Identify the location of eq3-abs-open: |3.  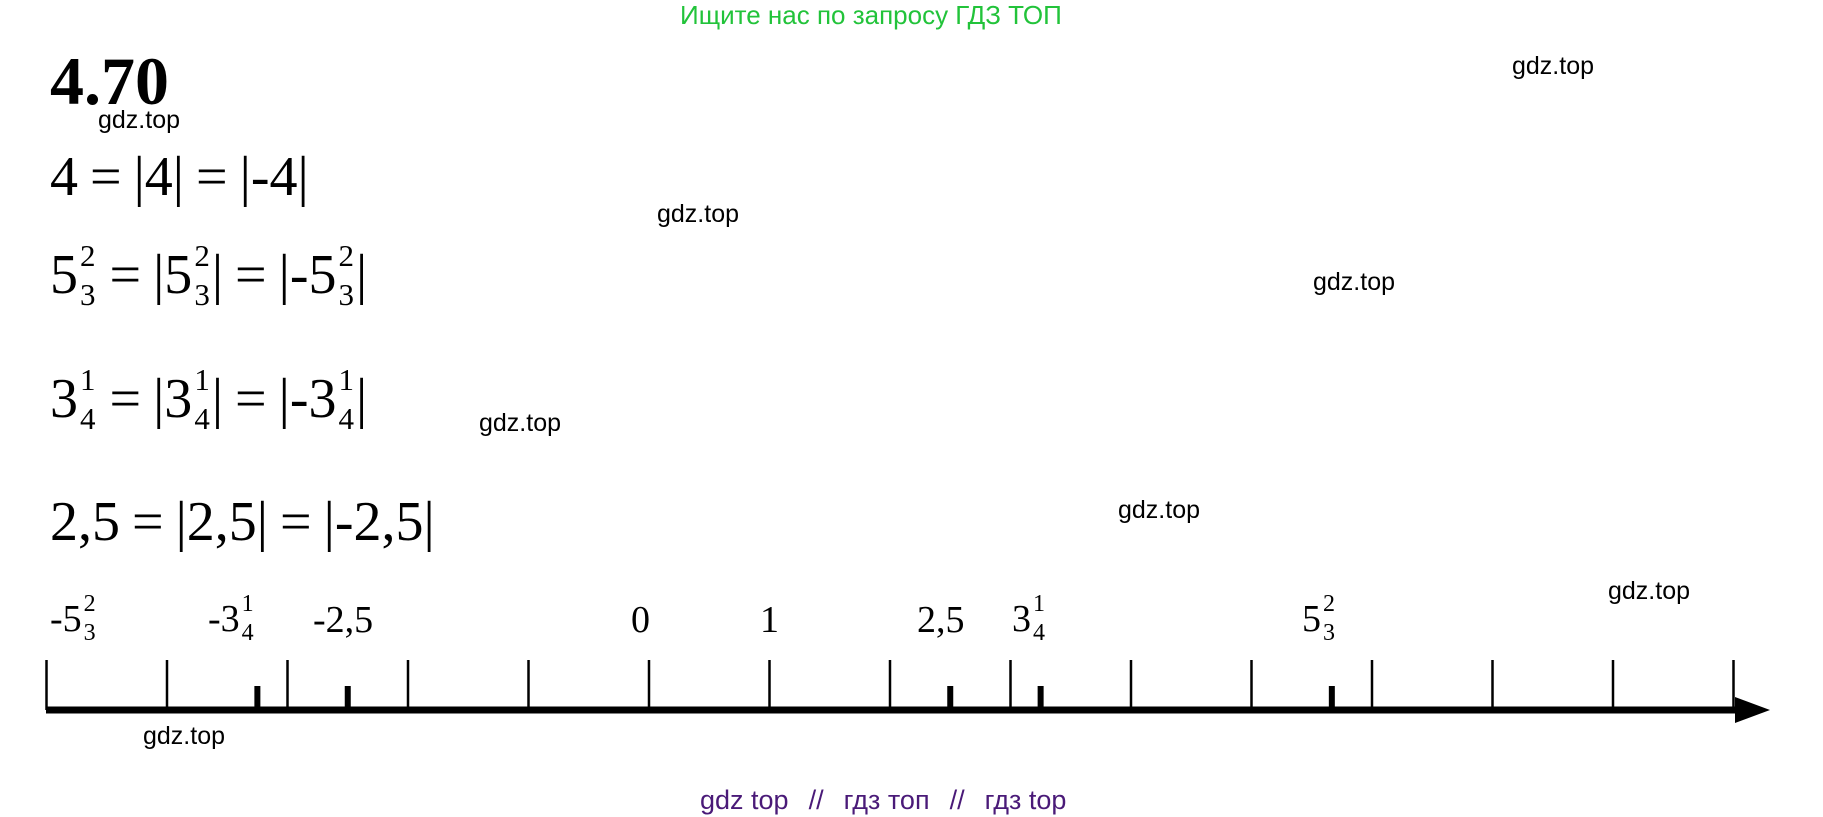
(173, 399).